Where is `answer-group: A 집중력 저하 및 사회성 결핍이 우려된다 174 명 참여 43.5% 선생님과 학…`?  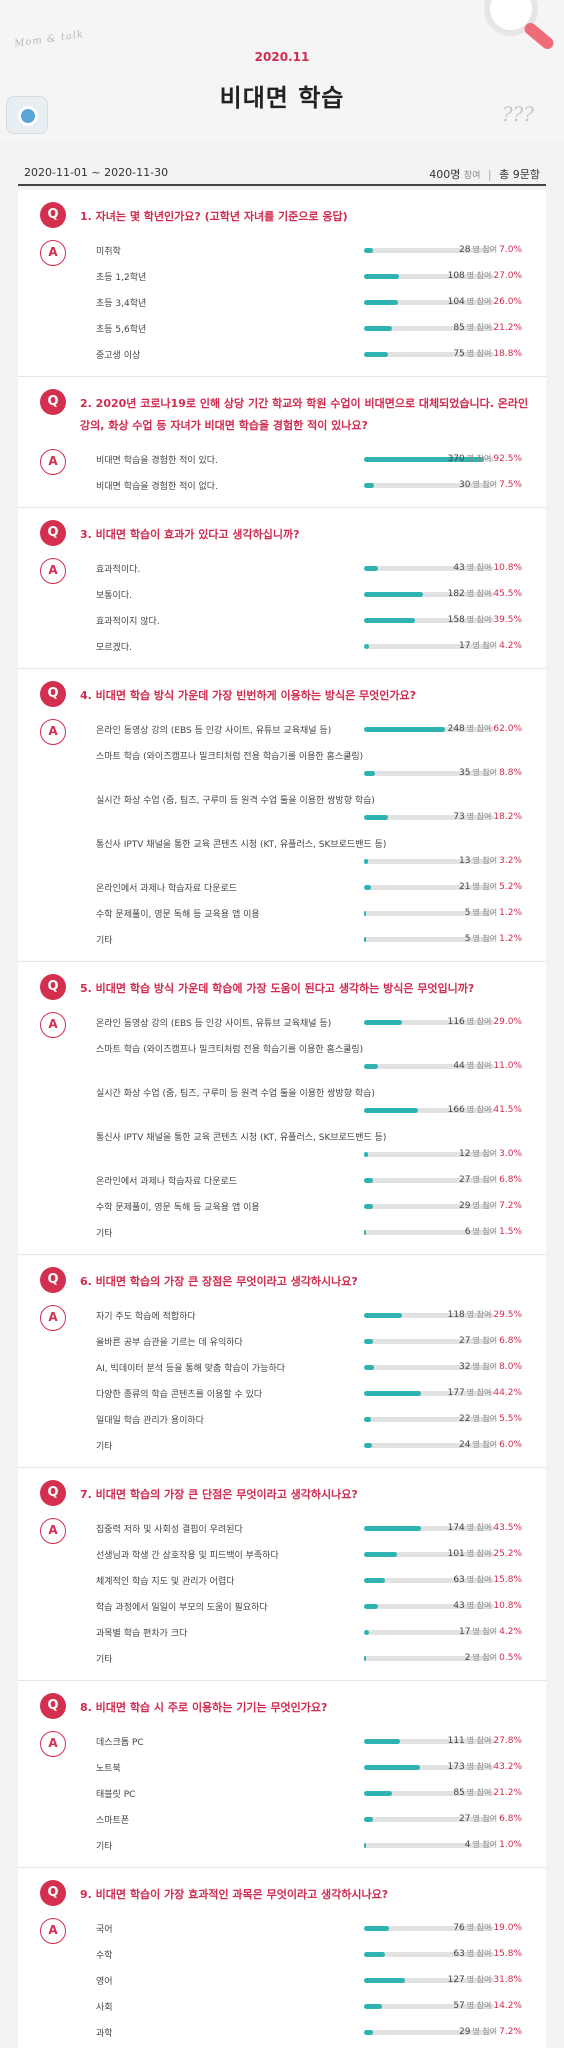
answer-group: A 집중력 저하 및 사회성 결핍이 우려된다 174 명 참여 43.5% 선생님과 학… is located at coordinates (282, 1594).